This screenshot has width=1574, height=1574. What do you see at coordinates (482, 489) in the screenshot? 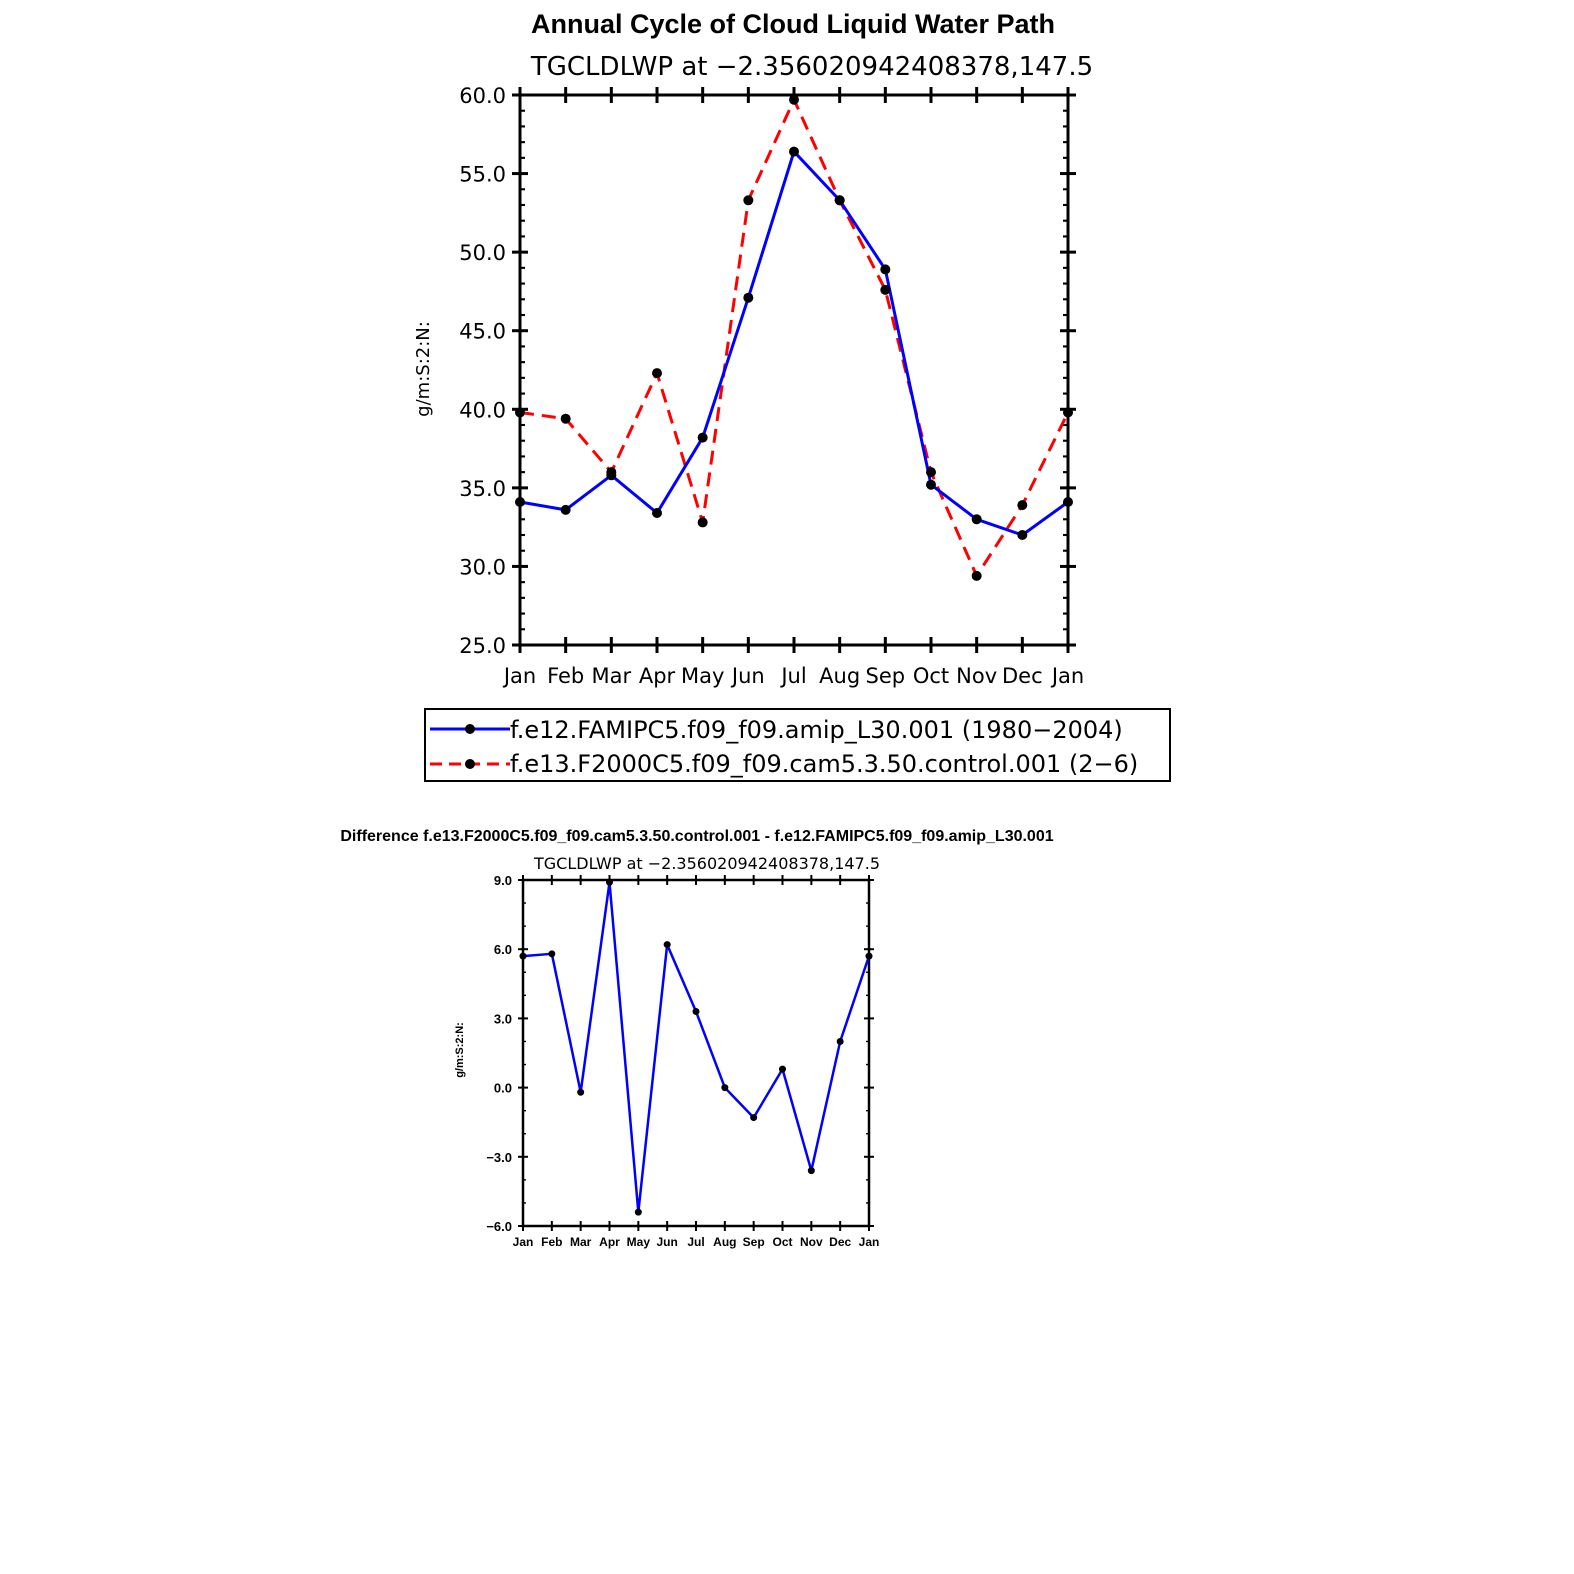
I see `y-tick-label: 35.0` at bounding box center [482, 489].